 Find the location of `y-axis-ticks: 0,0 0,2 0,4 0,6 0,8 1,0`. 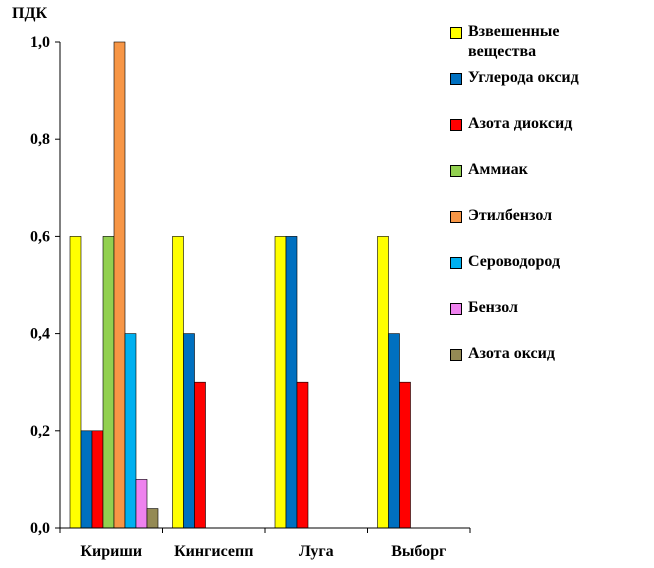

y-axis-ticks: 0,0 0,2 0,4 0,6 0,8 1,0 is located at coordinates (45, 285).